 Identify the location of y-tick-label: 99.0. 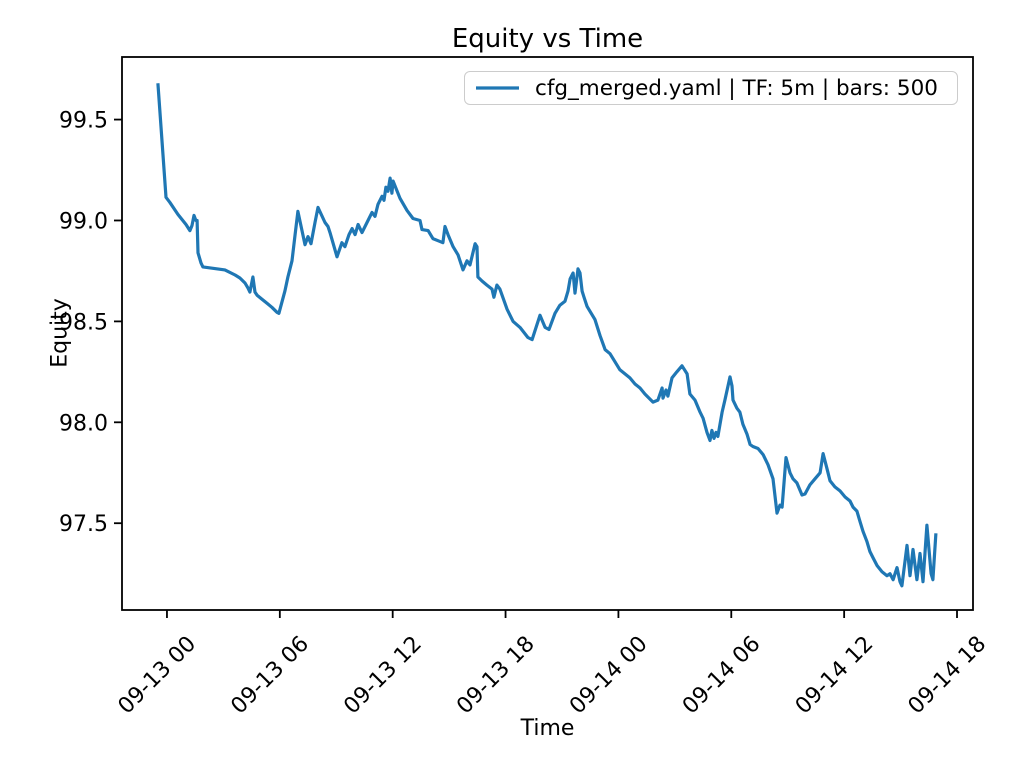
(83, 221).